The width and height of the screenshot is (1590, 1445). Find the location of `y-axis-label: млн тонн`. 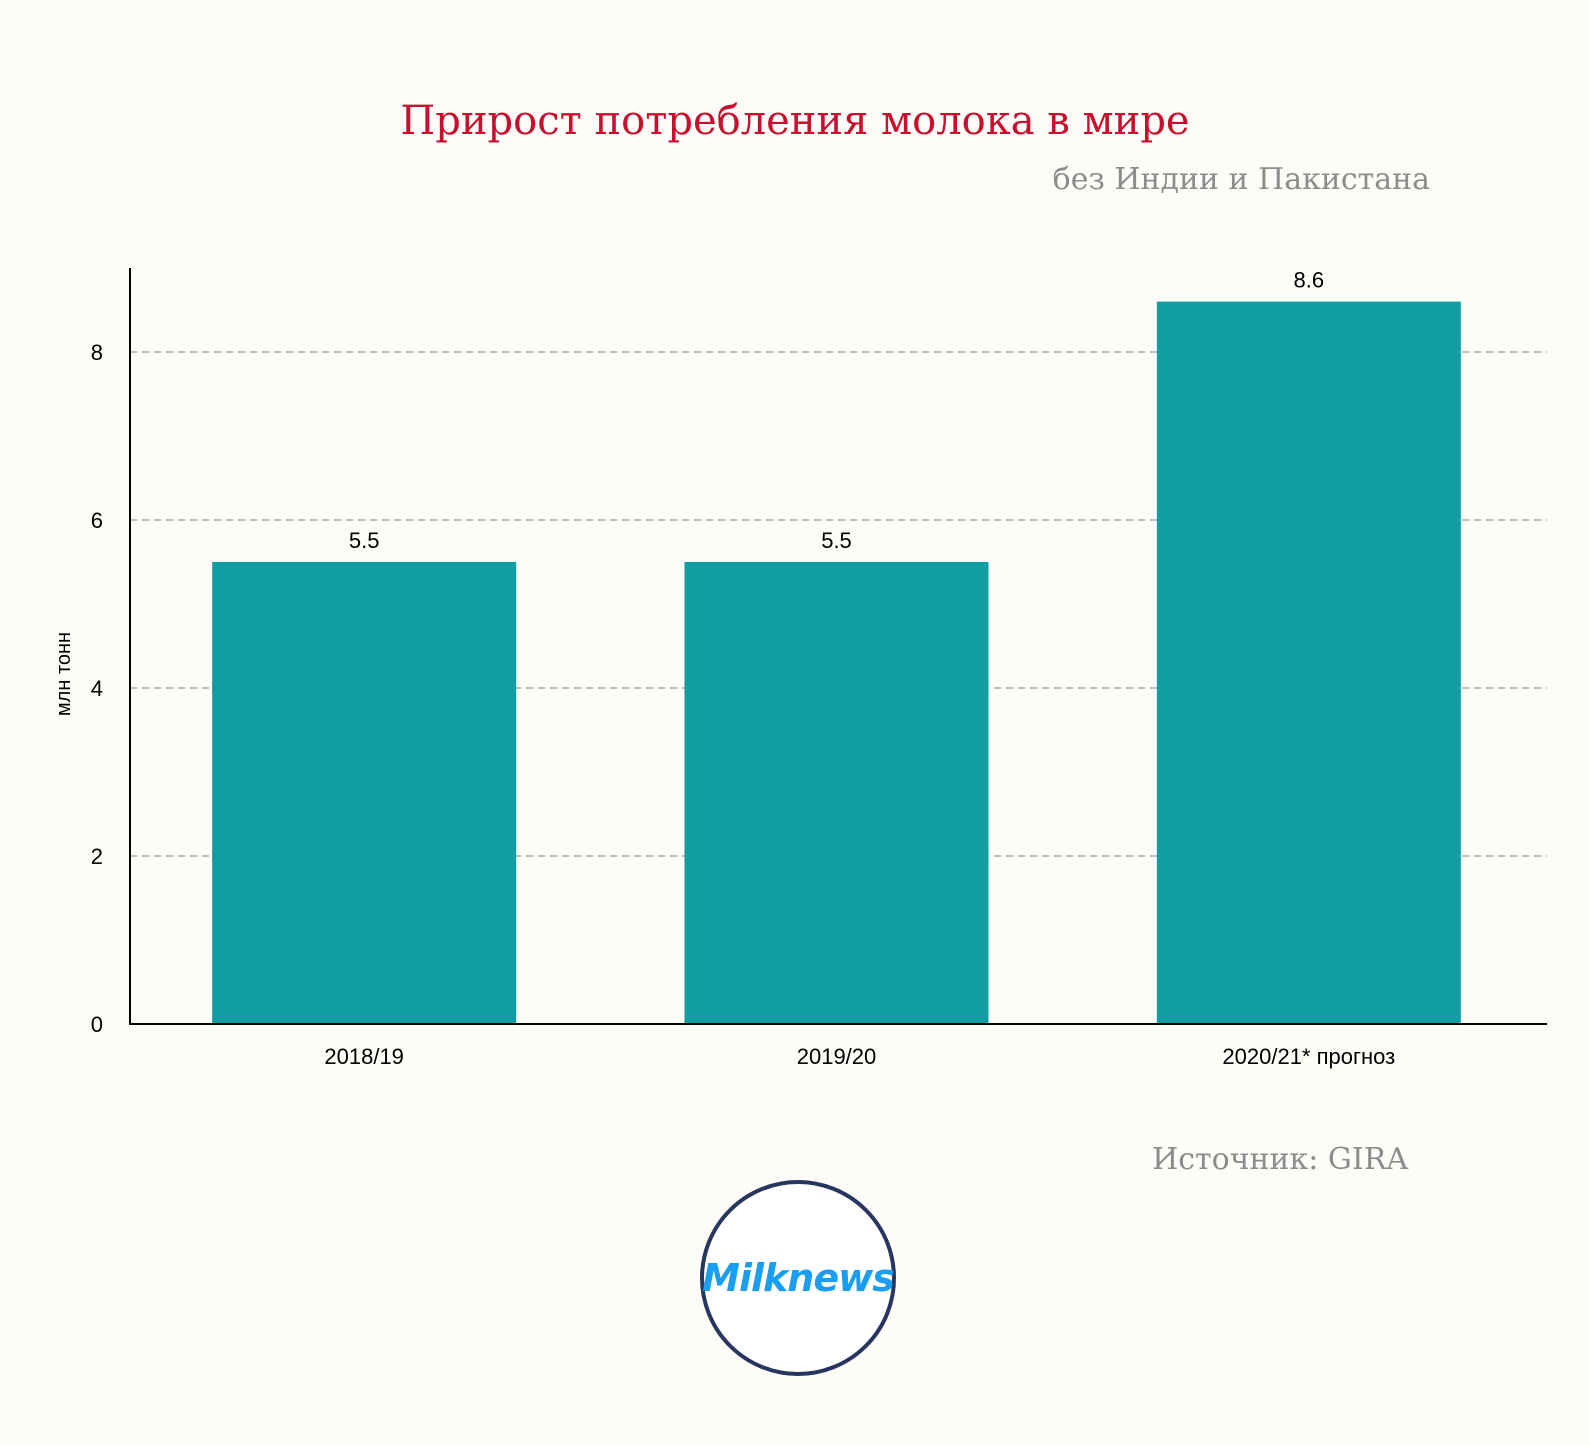

y-axis-label: млн тонн is located at coordinates (64, 674).